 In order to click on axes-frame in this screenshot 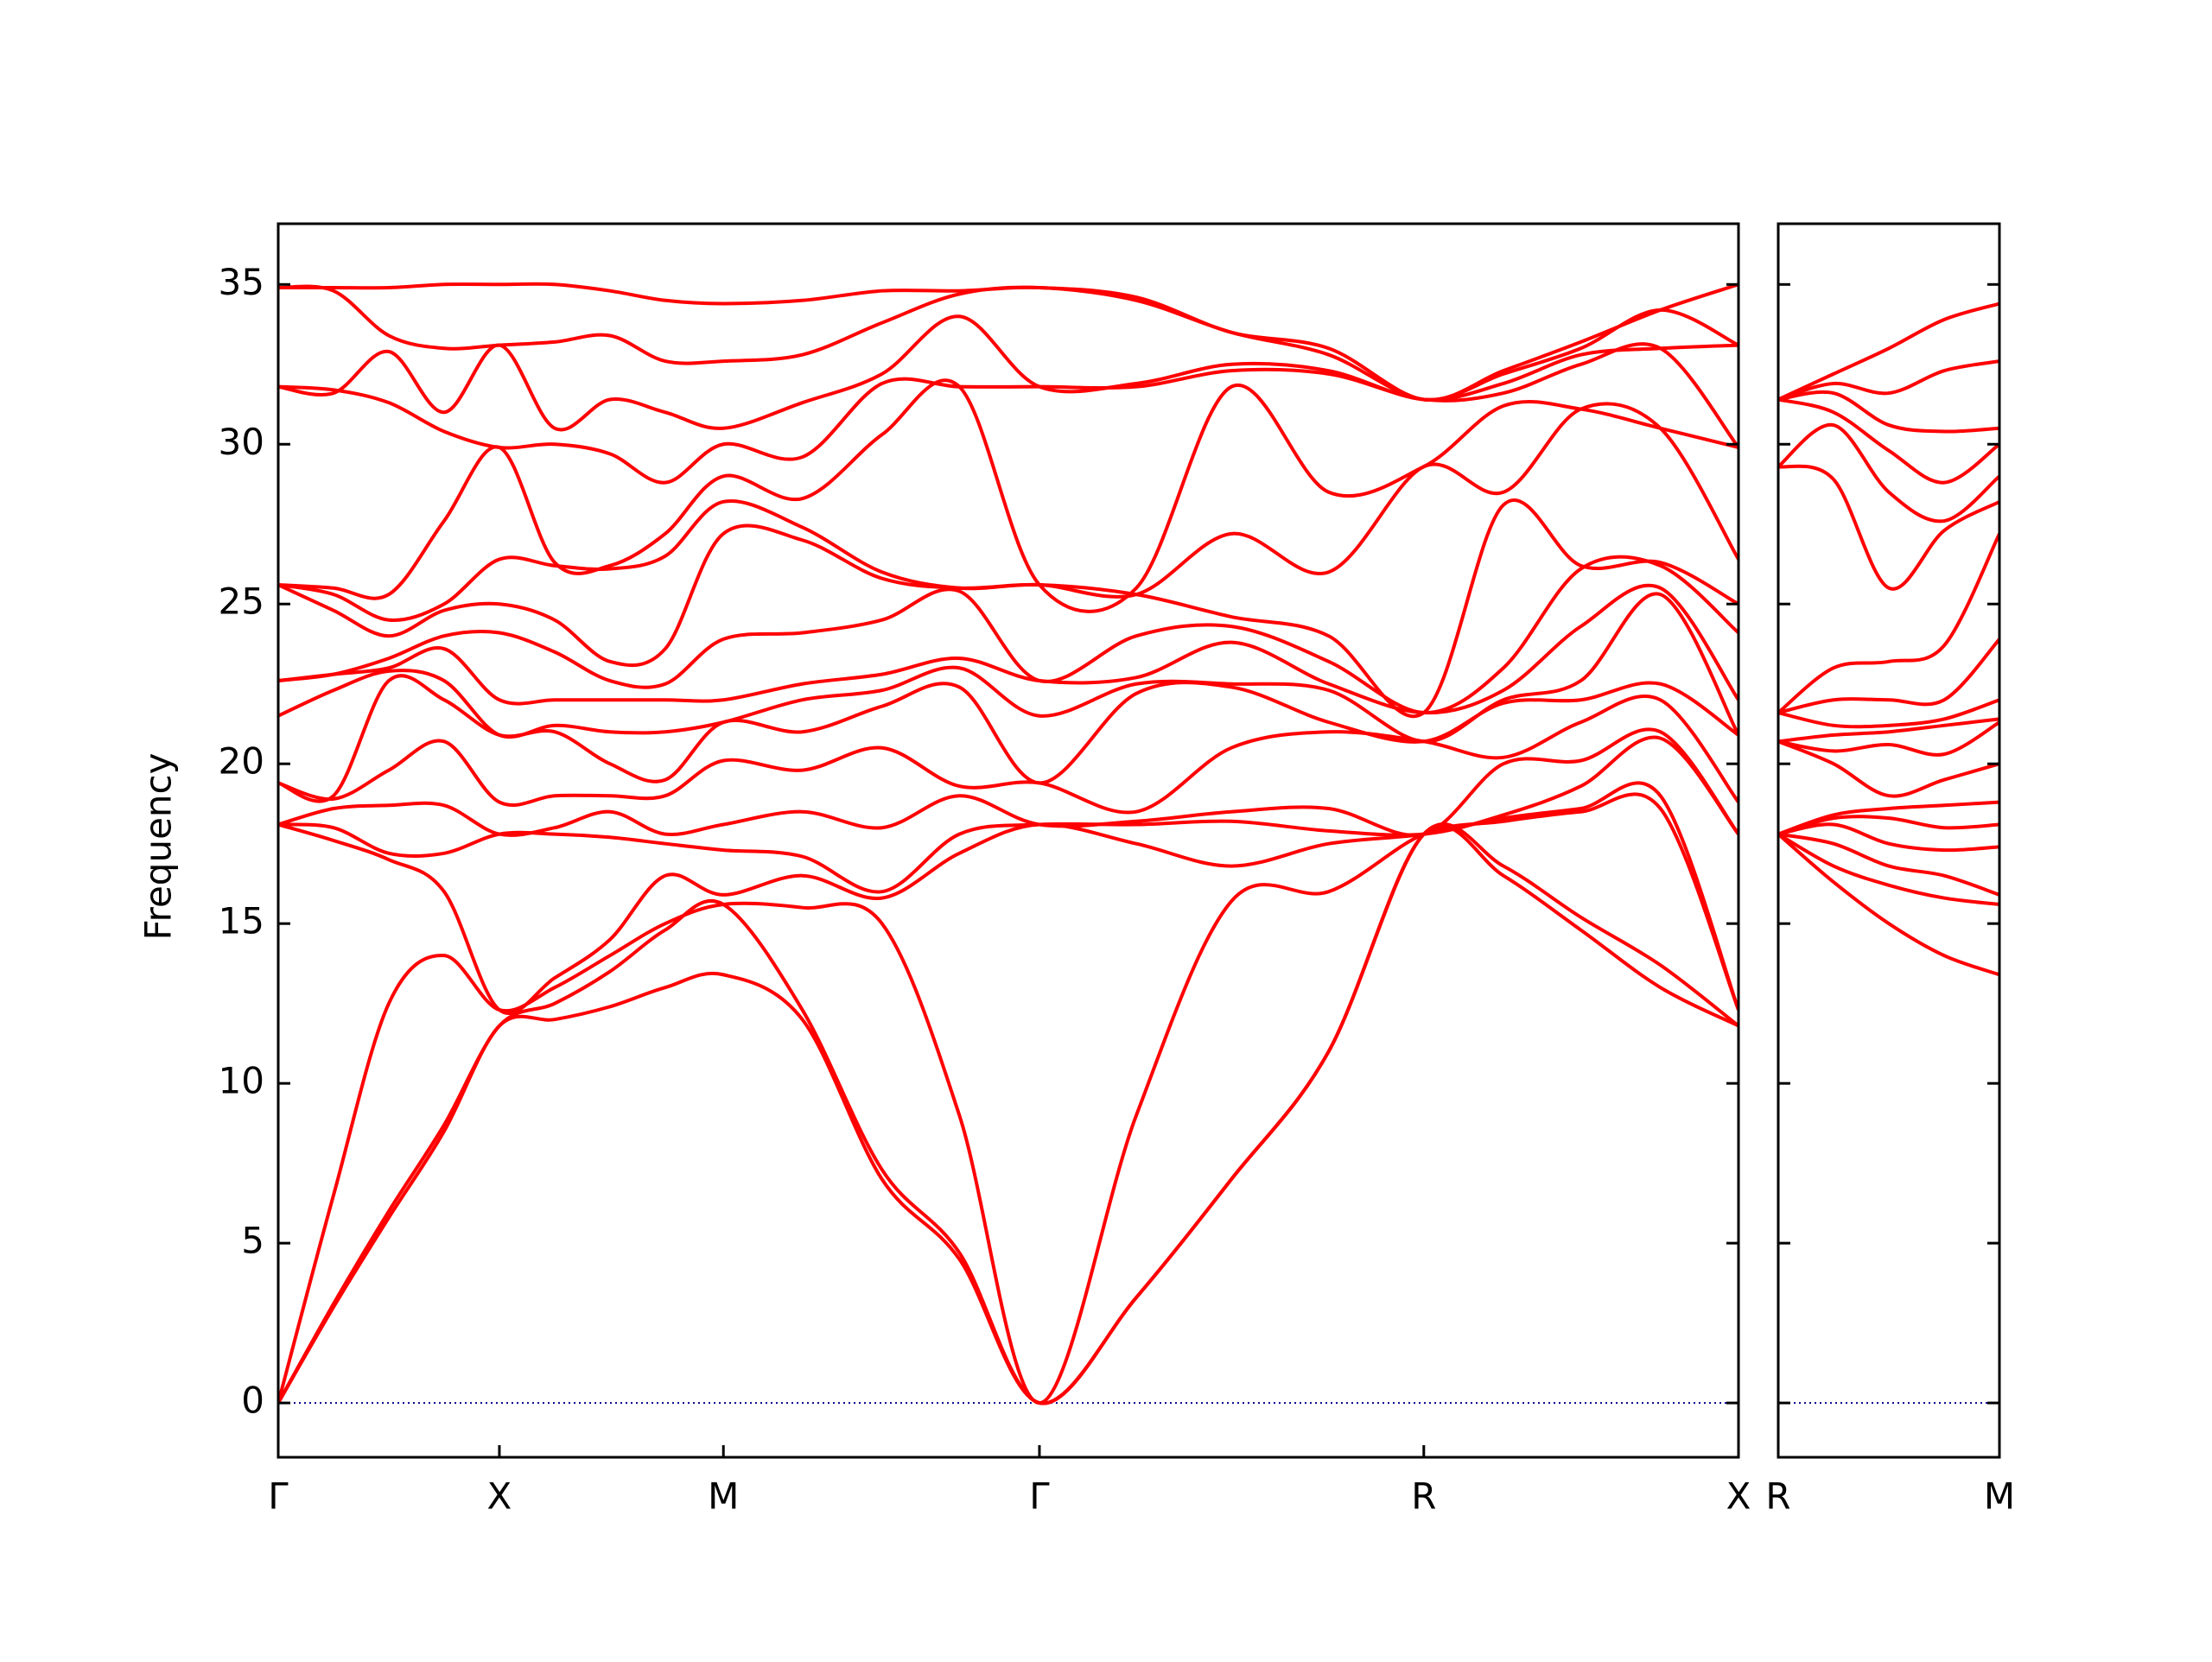, I will do `click(1889, 840)`.